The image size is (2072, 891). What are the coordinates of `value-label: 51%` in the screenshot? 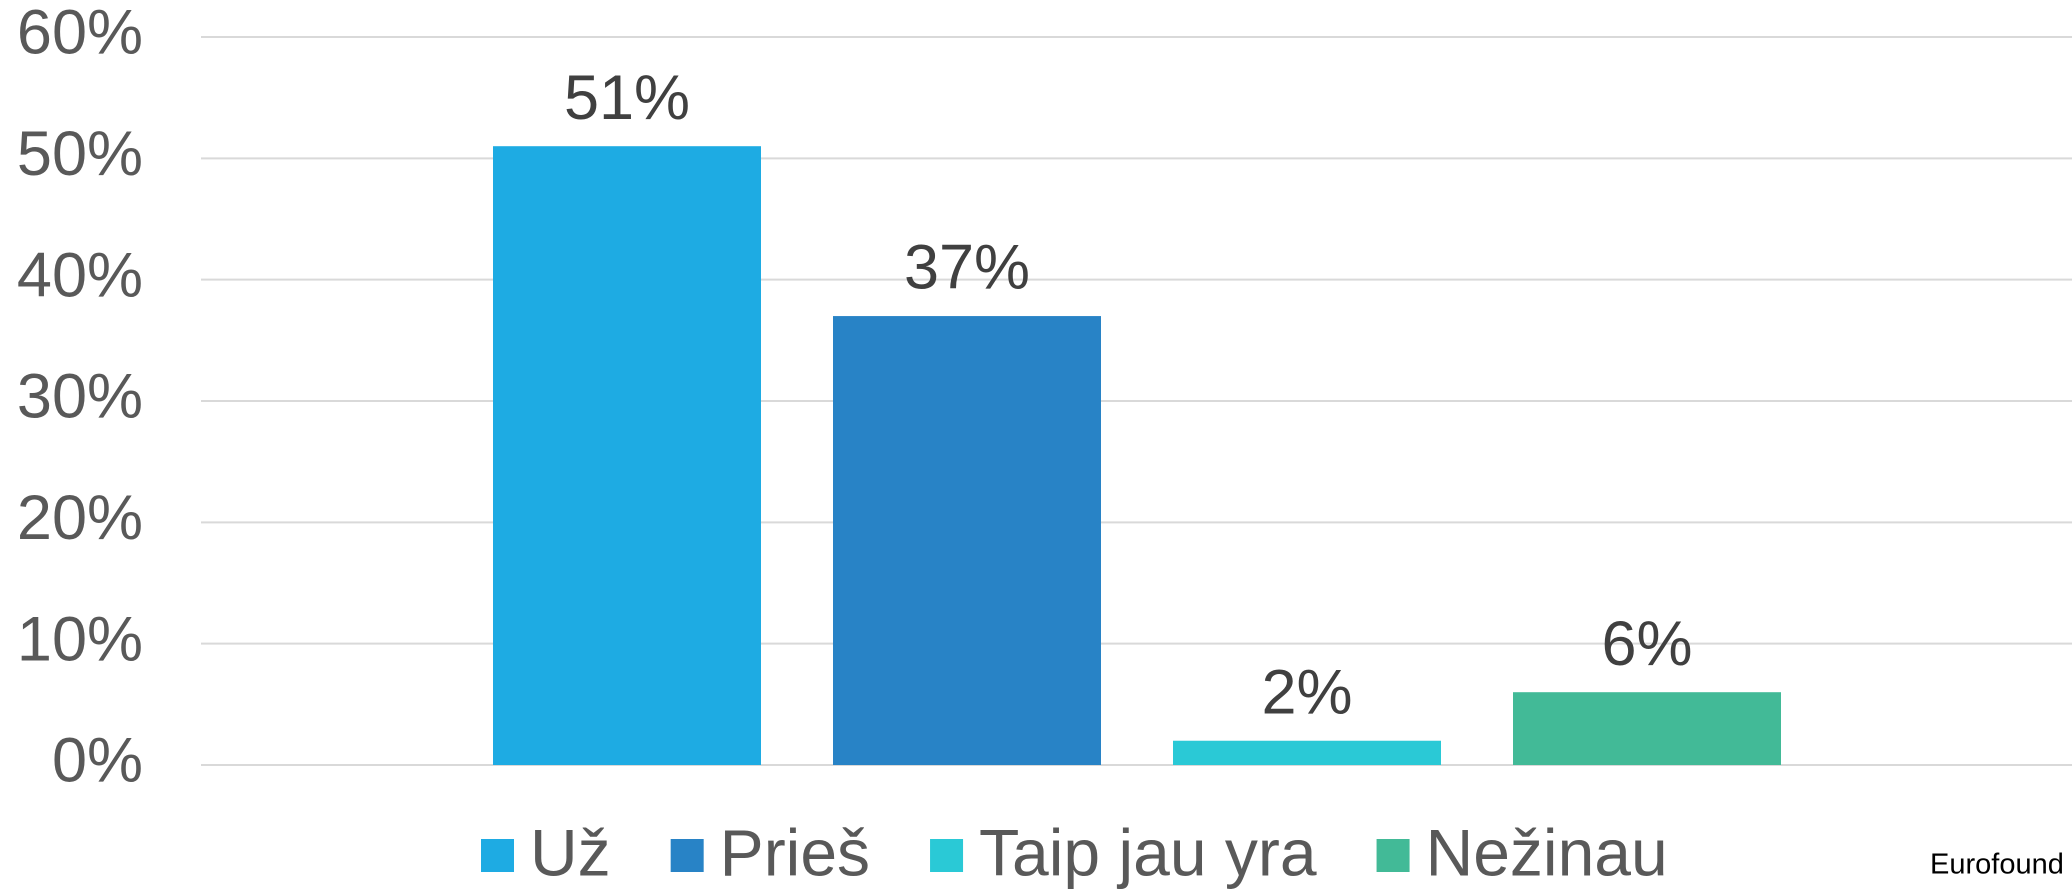 It's located at (627, 98).